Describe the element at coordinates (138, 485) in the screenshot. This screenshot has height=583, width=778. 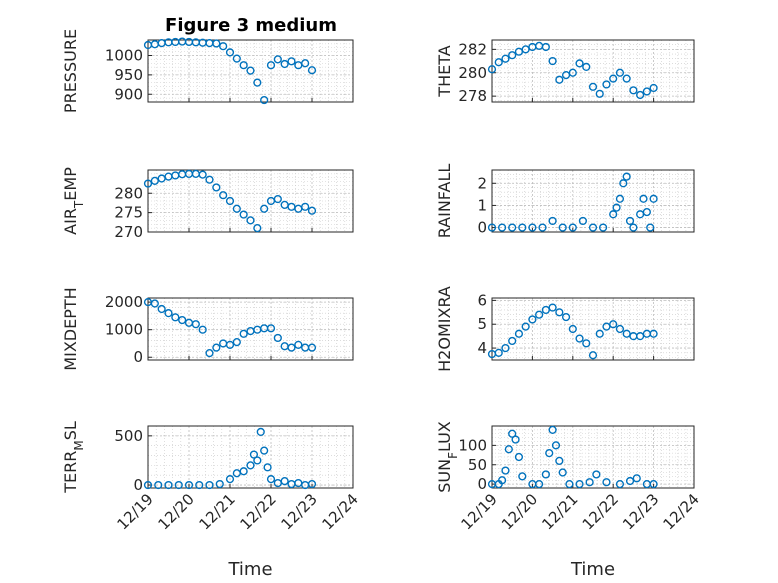
I see `y-tick-label: 0` at that location.